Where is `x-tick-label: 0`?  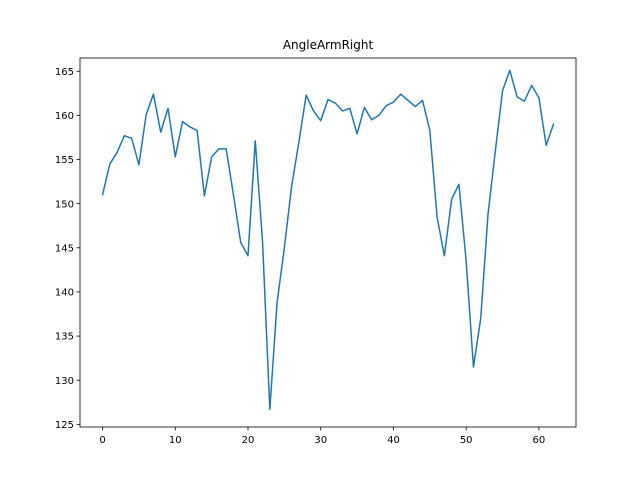
x-tick-label: 0 is located at coordinates (102, 440).